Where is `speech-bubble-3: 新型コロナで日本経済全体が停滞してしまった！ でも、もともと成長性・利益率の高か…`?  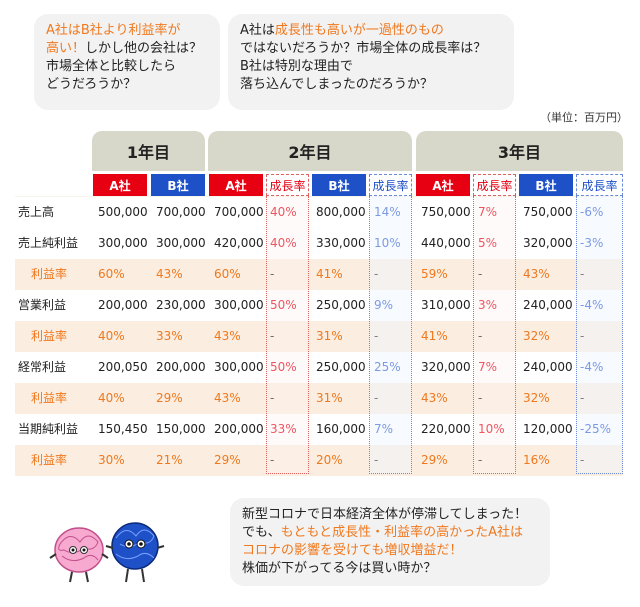 speech-bubble-3: 新型コロナで日本経済全体が停滞してしまった！ でも、もともと成長性・利益率の高か… is located at coordinates (390, 542).